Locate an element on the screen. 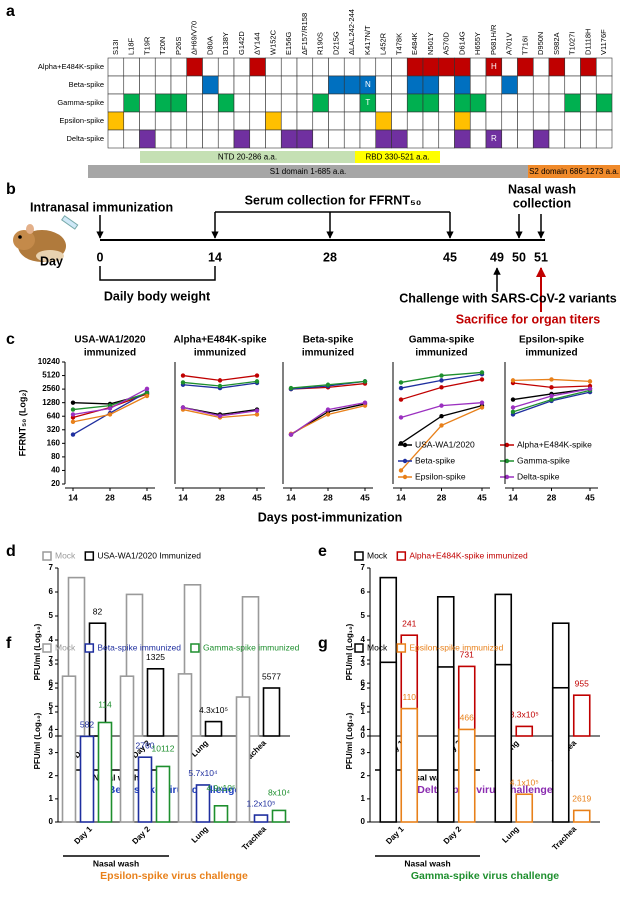 This screenshot has width=624, height=904. y-axis-label: PFU/ml (Log₁₀) is located at coordinates (37, 740).